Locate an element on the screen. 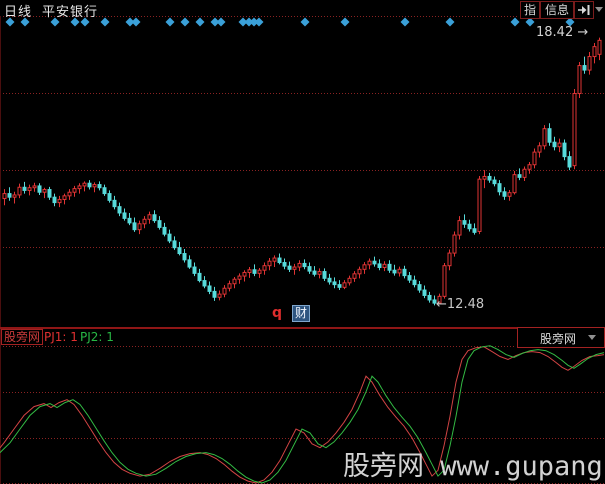 Image resolution: width=605 pixels, height=484 pixels. left-arrow-icon: ← is located at coordinates (441, 304).